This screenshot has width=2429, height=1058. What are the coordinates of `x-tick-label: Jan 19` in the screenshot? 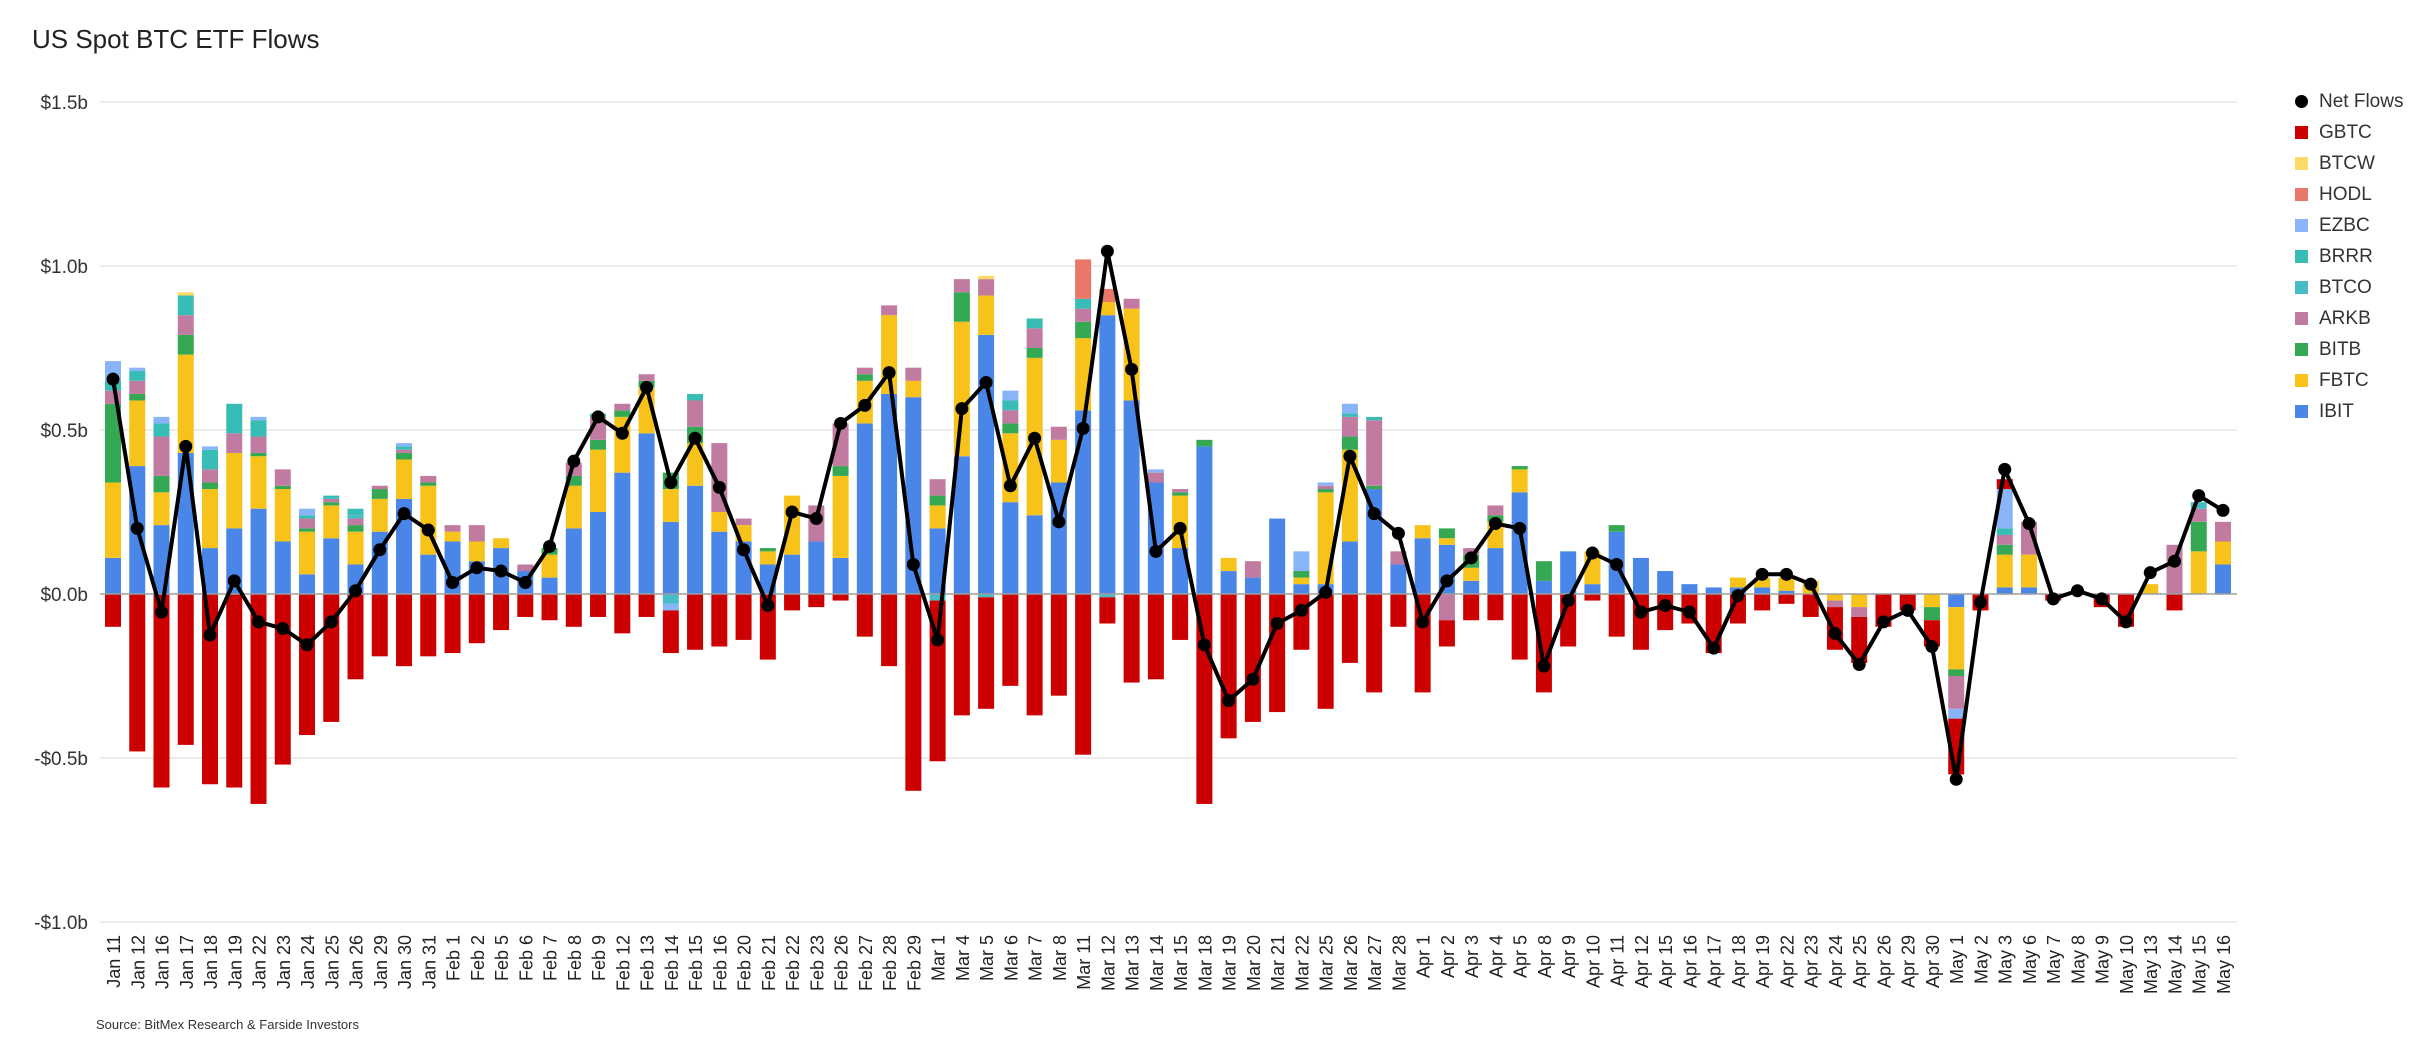 It's located at (235, 962).